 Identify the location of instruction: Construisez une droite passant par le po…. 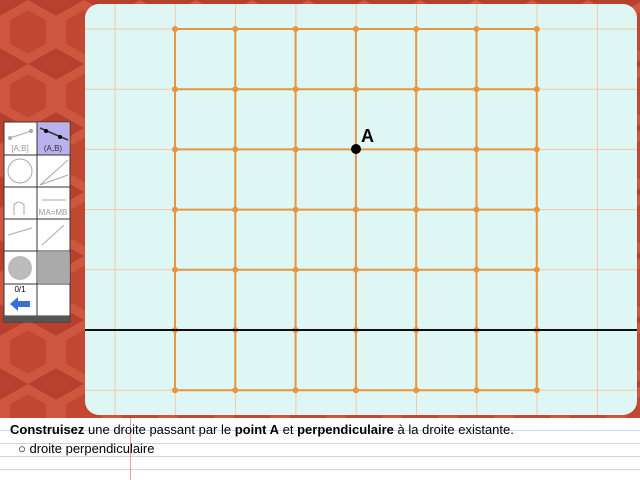
(262, 429).